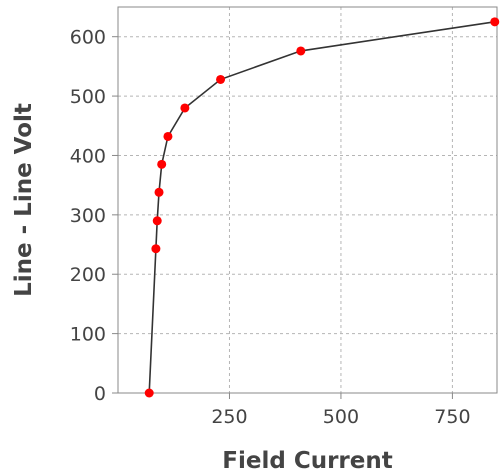  What do you see at coordinates (307, 460) in the screenshot?
I see `x-axis-title: Field Current` at bounding box center [307, 460].